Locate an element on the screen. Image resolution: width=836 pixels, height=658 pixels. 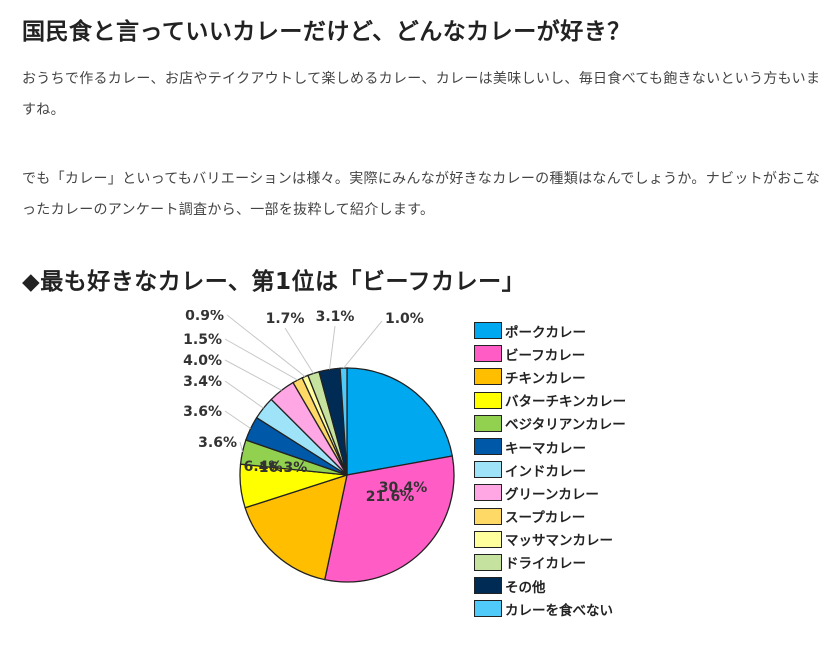
slice-label: 6.4% is located at coordinates (263, 467).